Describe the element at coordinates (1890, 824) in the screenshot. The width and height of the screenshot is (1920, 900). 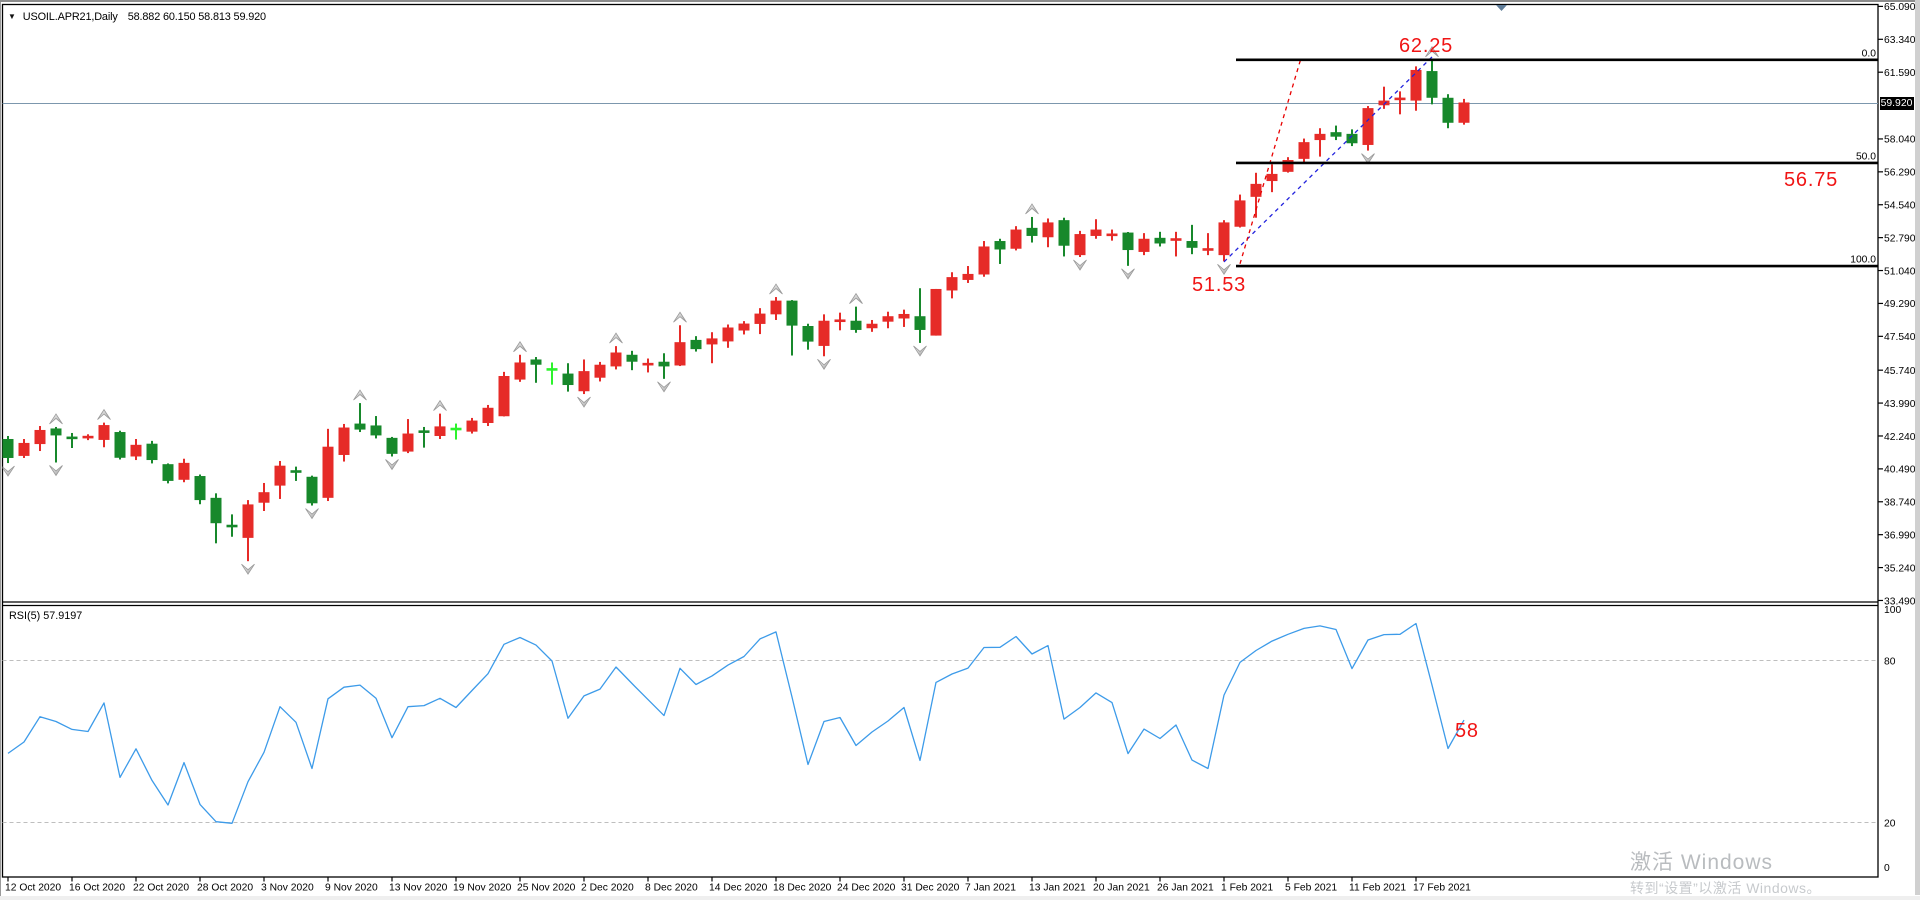
I see `rsi-axis-label: 20` at that location.